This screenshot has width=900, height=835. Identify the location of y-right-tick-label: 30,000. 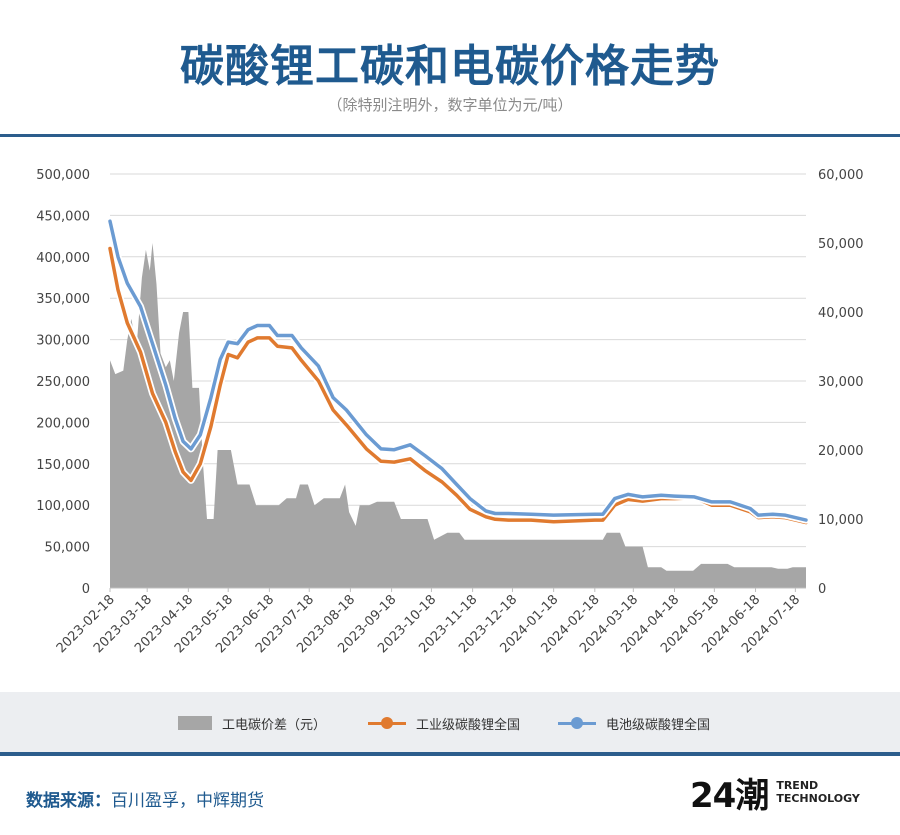
(841, 382).